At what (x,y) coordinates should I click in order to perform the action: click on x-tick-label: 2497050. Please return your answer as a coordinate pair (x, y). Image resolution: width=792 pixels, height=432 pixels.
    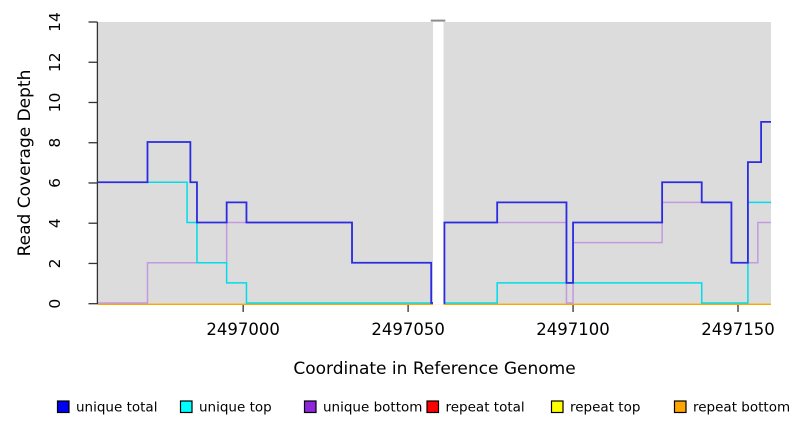
    Looking at the image, I should click on (408, 329).